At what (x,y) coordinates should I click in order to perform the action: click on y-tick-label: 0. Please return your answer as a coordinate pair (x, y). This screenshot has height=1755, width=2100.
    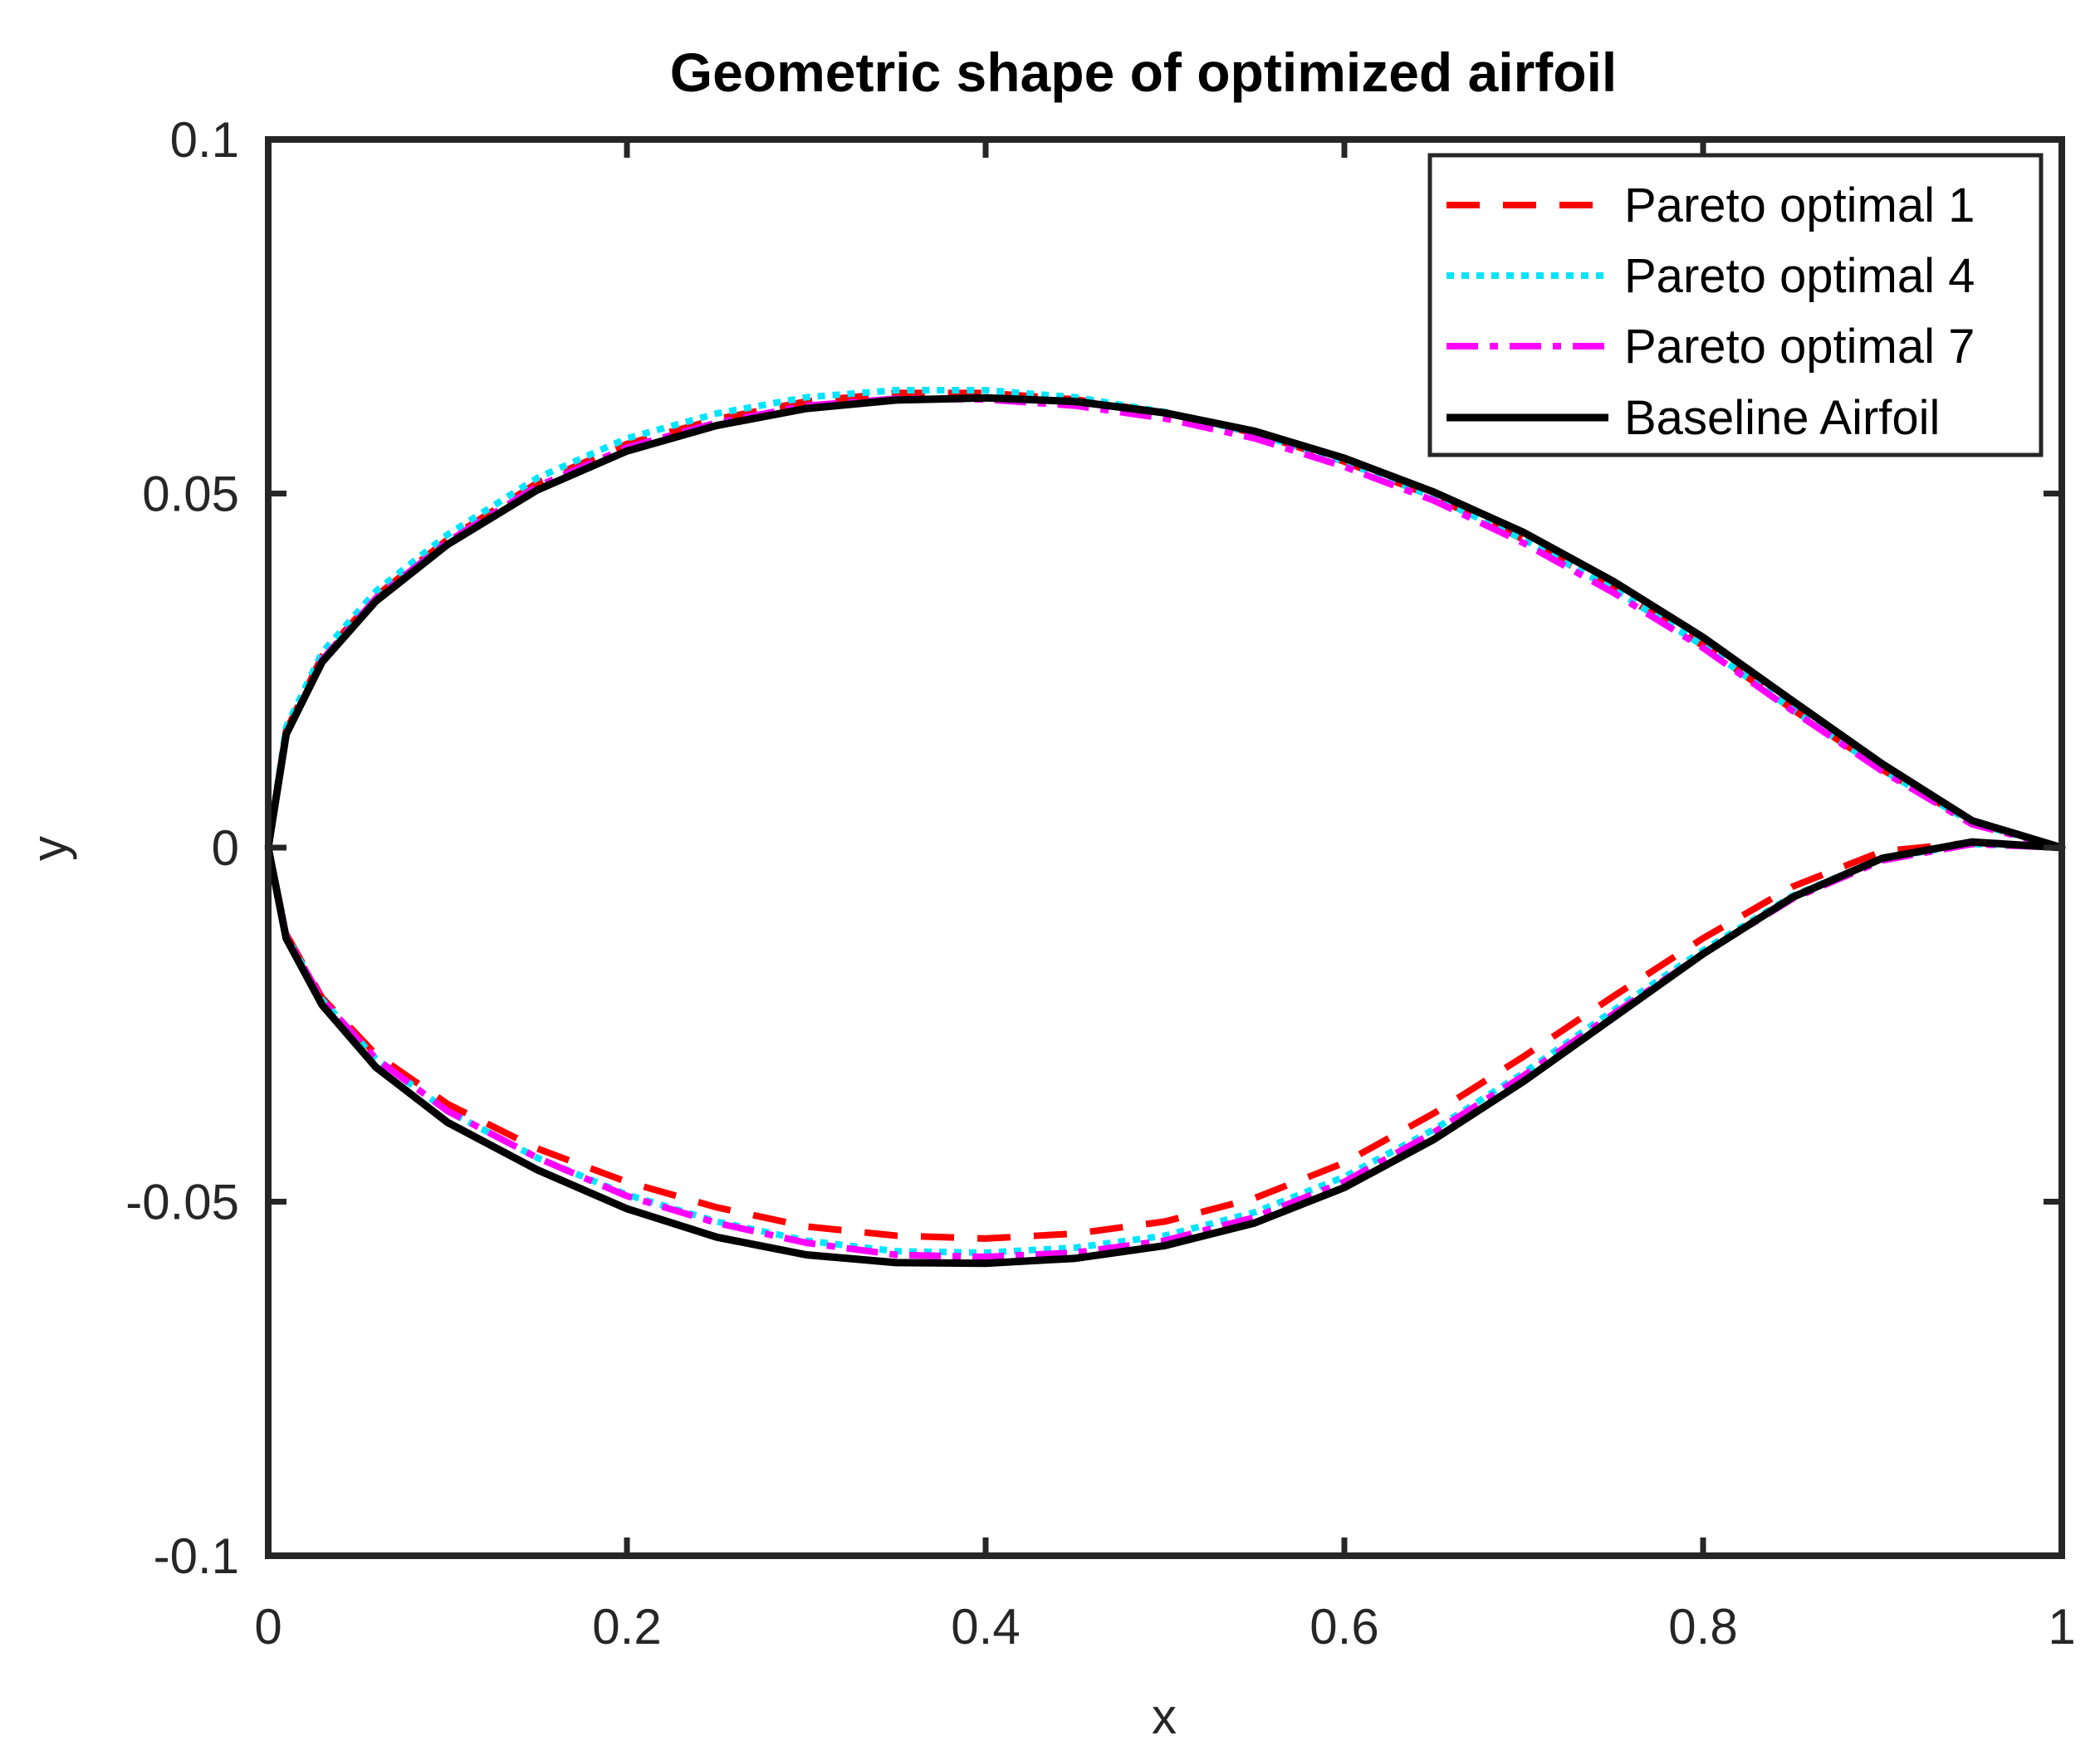
    Looking at the image, I should click on (225, 848).